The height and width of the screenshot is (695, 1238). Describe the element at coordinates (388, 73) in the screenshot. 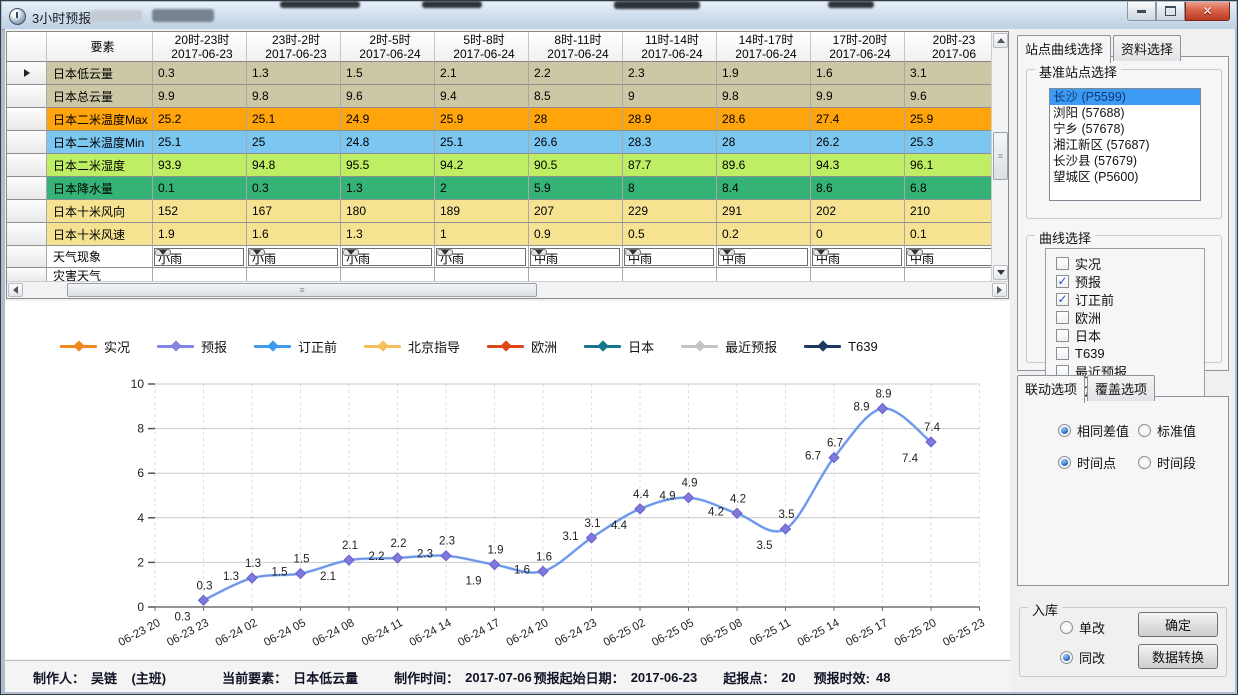

I see `table-cell: 1.5` at that location.